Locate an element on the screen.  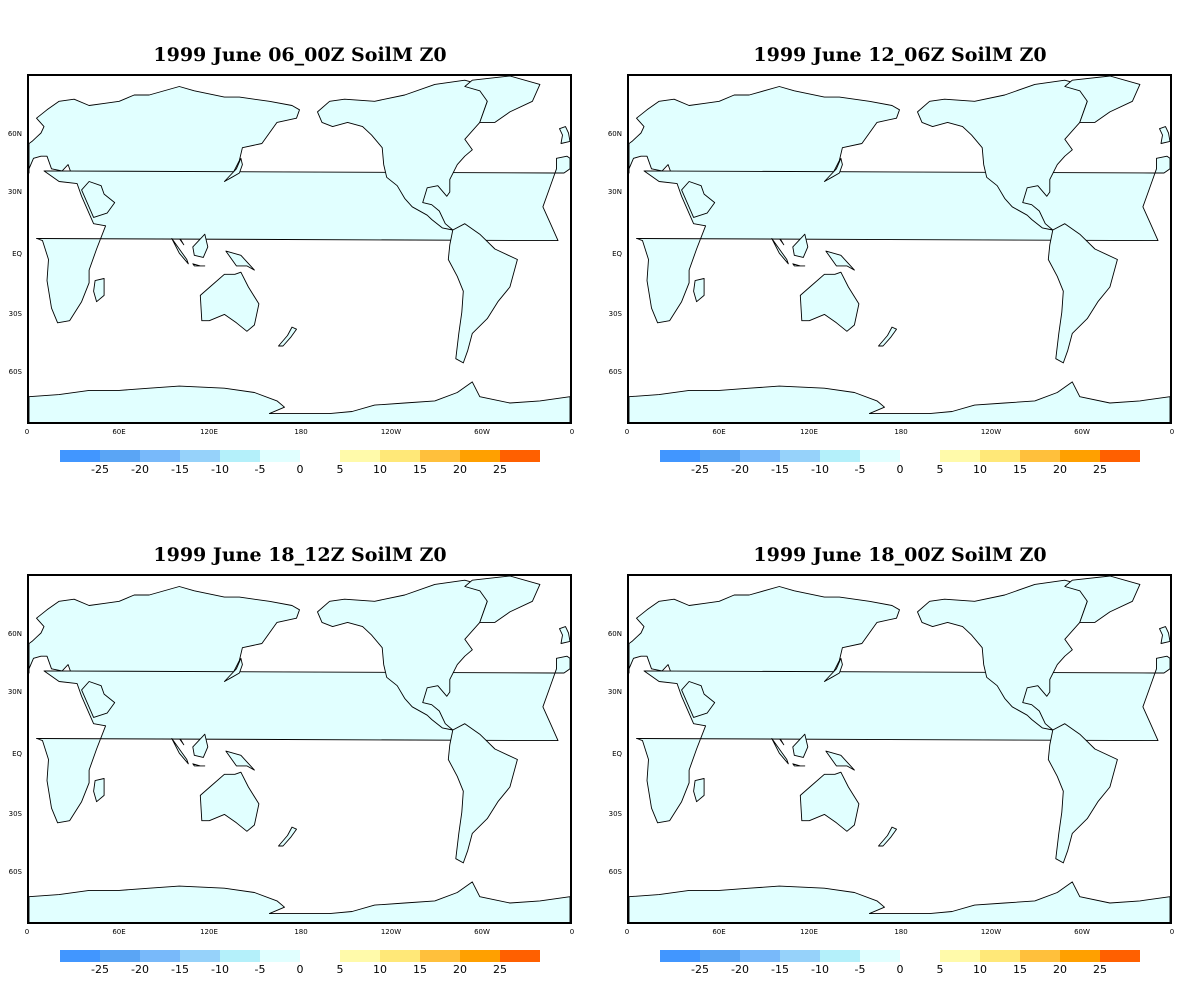
colorbar-label: 5 is located at coordinates (340, 969).